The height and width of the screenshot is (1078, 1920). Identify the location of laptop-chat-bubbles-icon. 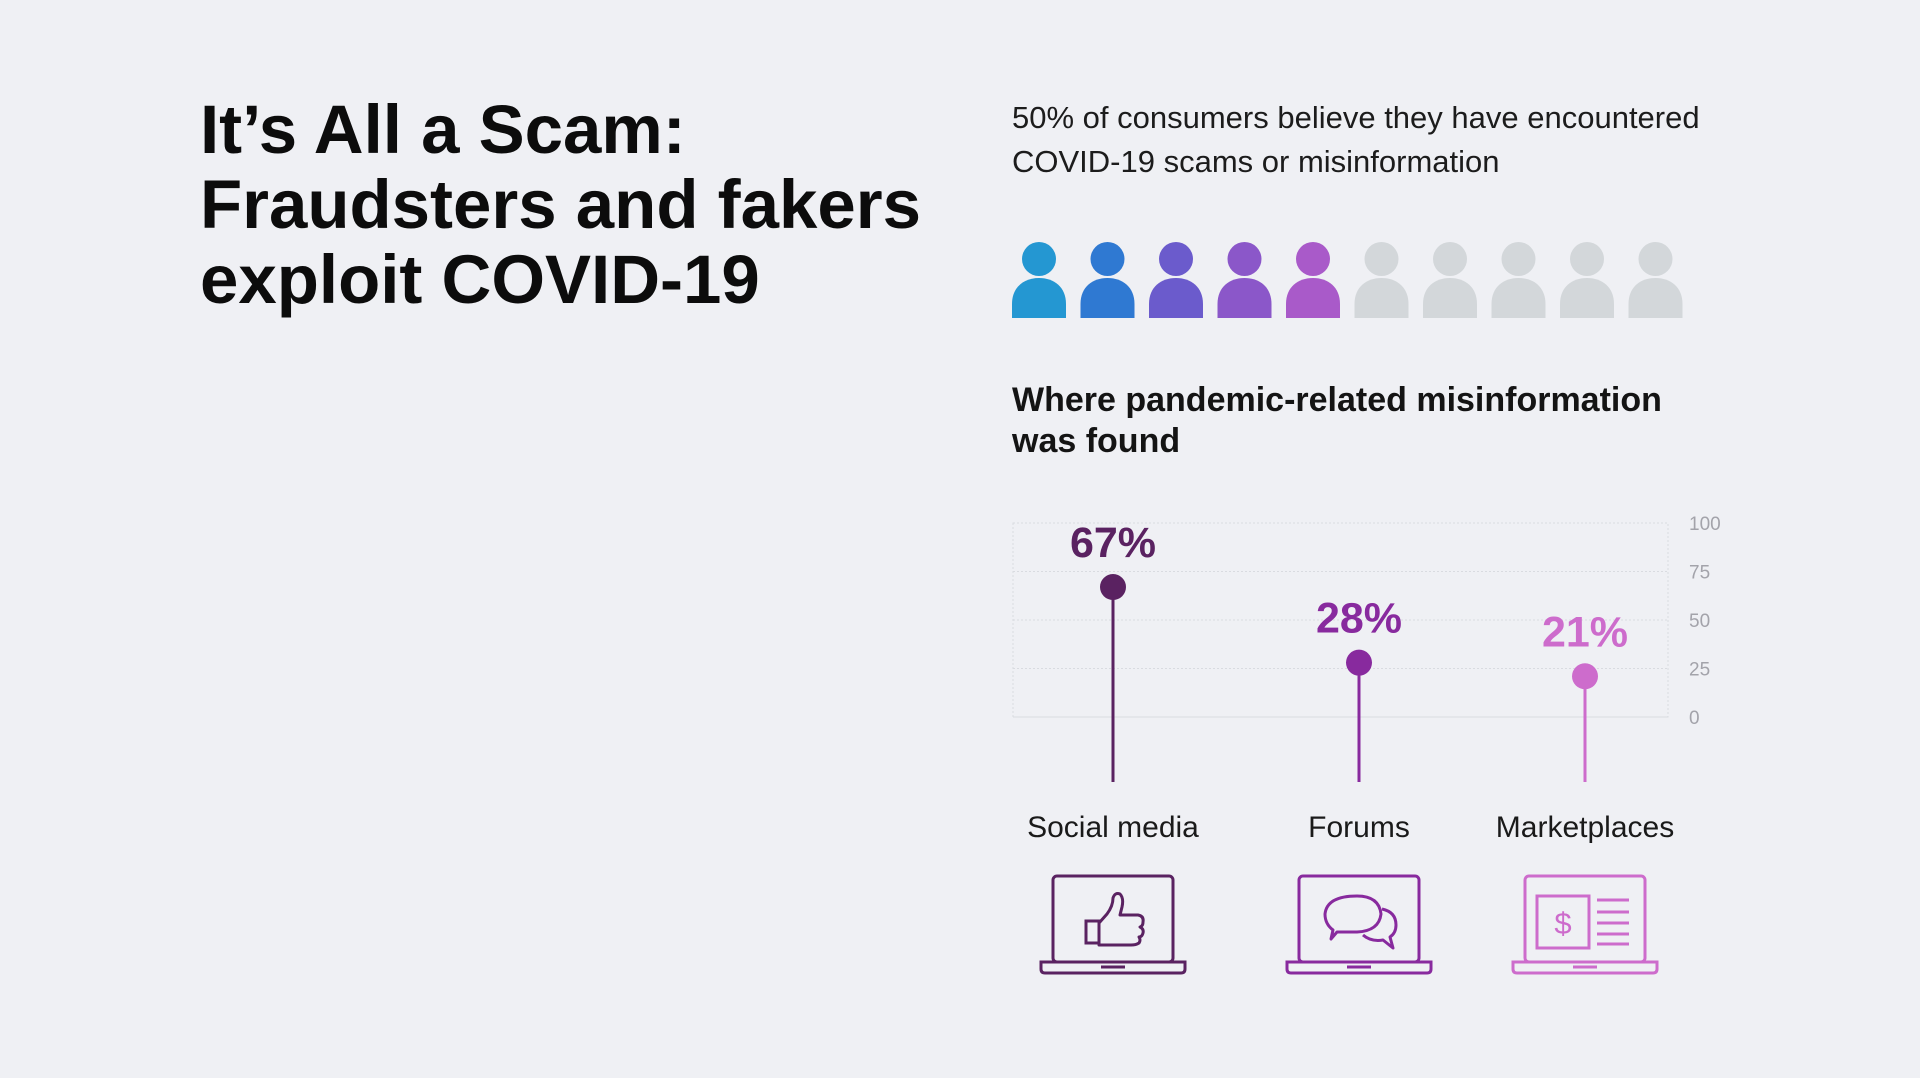
(1359, 924).